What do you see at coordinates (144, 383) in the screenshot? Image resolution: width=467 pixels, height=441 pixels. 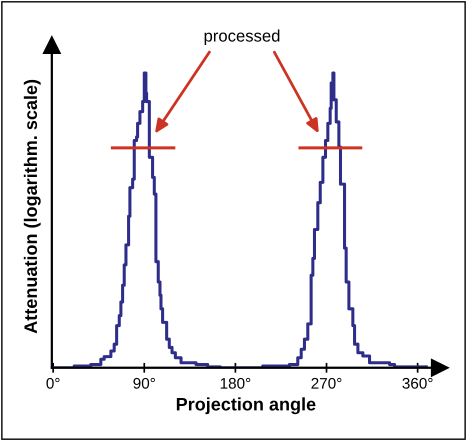 I see `x-tick-label: 90°` at bounding box center [144, 383].